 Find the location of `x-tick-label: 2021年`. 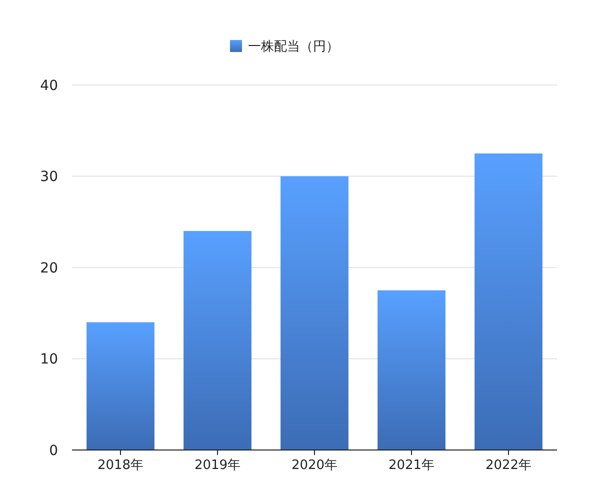

x-tick-label: 2021年 is located at coordinates (411, 465).